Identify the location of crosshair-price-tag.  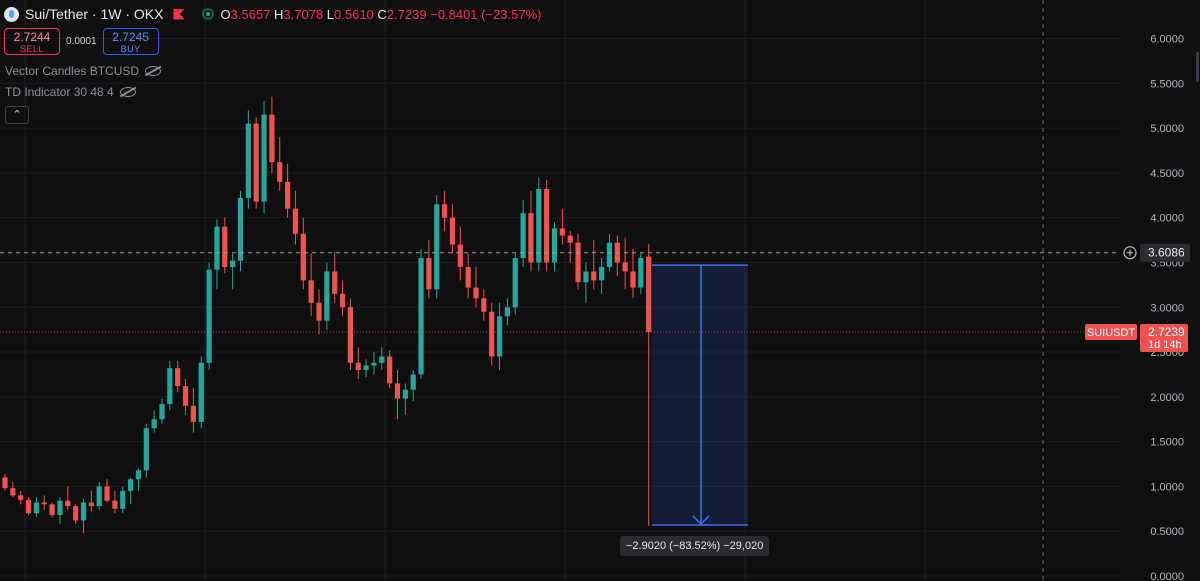
(1165, 252).